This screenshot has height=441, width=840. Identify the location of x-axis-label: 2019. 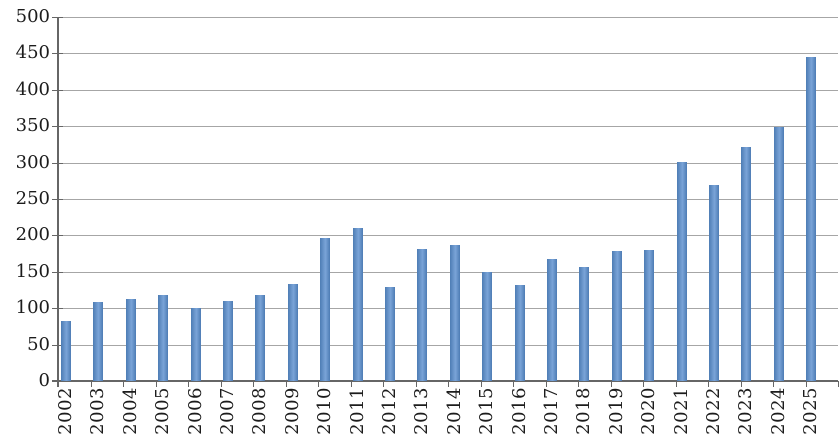
(616, 411).